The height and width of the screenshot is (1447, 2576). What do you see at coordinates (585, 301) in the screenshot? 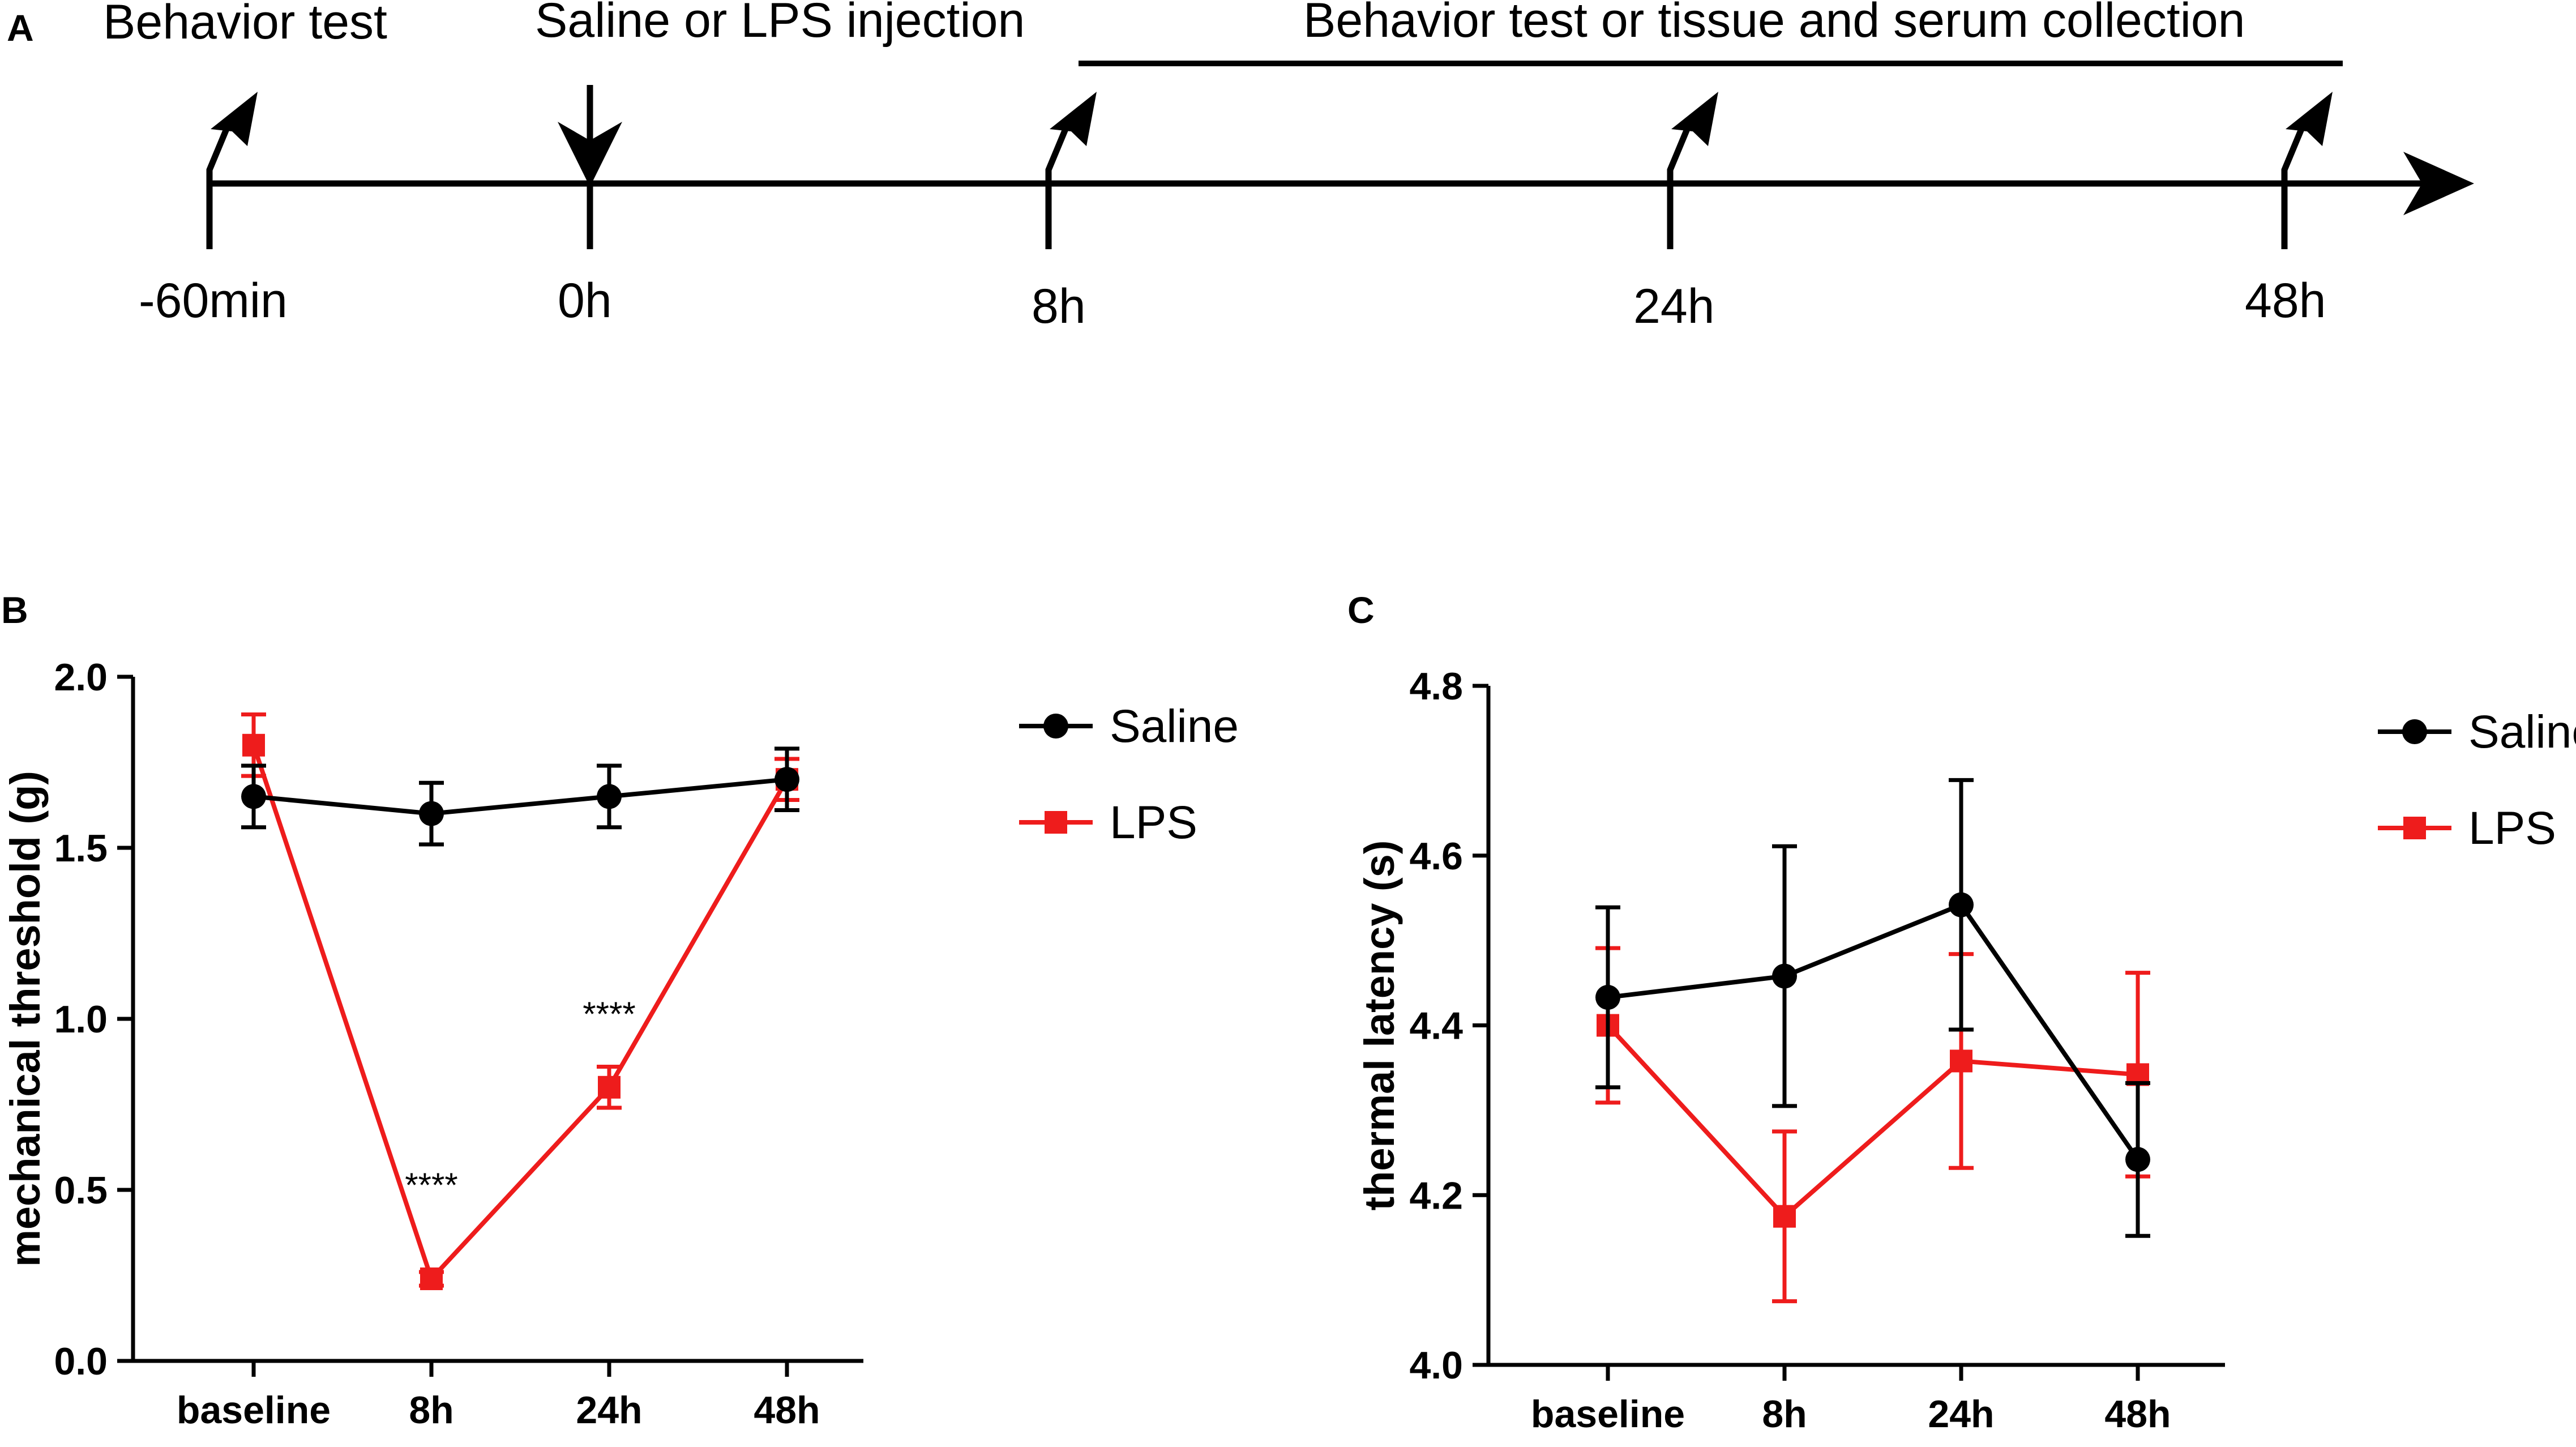
I see `time-label: 0h` at bounding box center [585, 301].